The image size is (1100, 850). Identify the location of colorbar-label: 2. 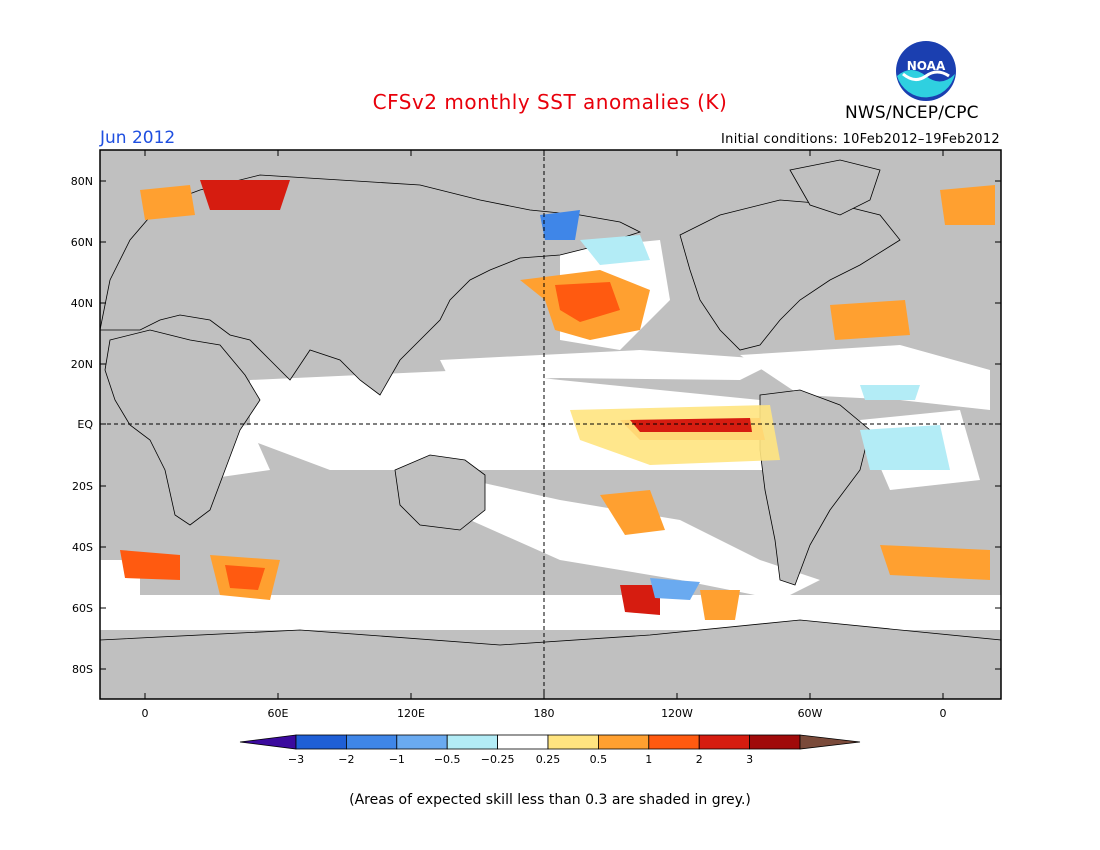
(699, 759).